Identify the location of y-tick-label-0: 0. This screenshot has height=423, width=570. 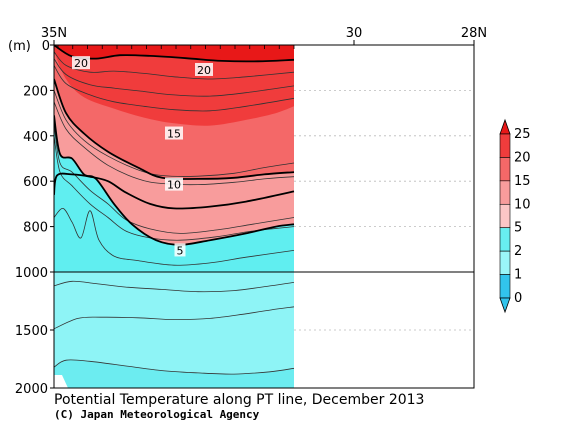
(46, 46).